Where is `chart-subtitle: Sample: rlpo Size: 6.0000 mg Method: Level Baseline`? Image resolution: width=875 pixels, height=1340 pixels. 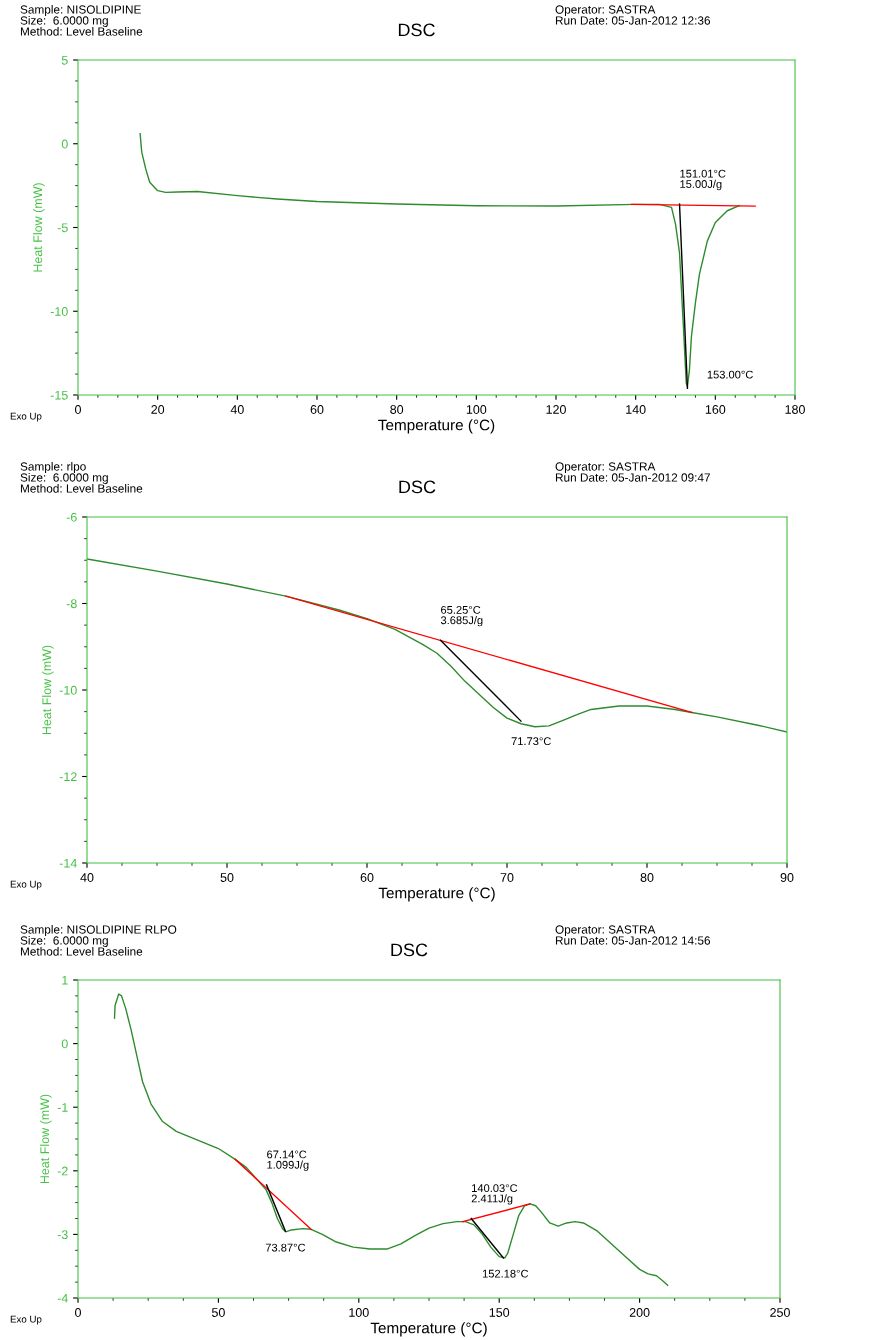 chart-subtitle: Sample: rlpo Size: 6.0000 mg Method: Level Baseline is located at coordinates (81, 477).